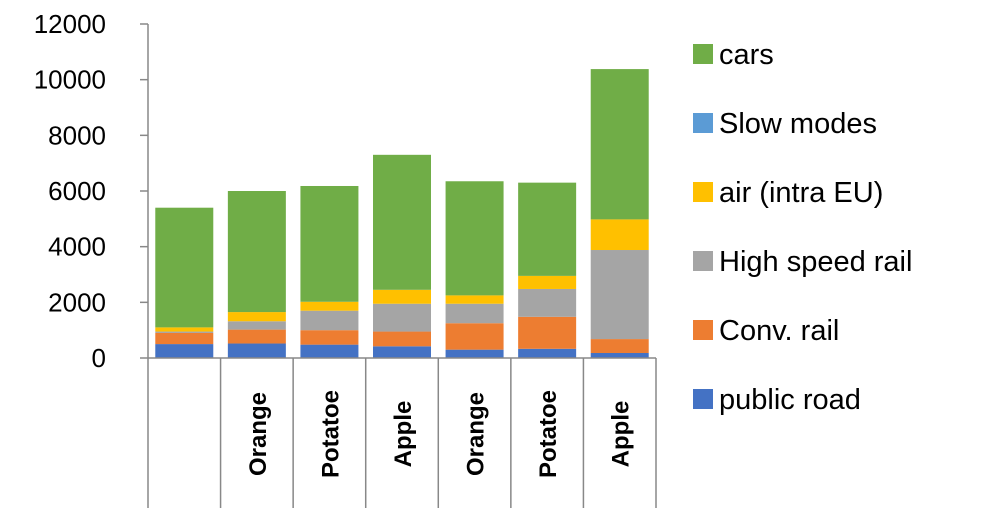 This screenshot has width=982, height=510. What do you see at coordinates (77, 247) in the screenshot?
I see `y-tick-label: 4000` at bounding box center [77, 247].